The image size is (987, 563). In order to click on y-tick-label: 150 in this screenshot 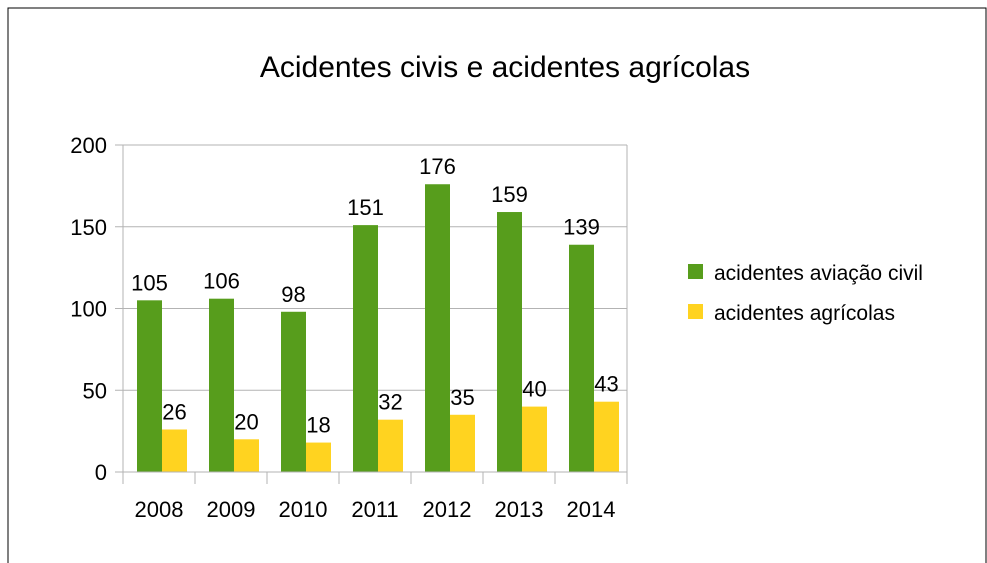, I will do `click(88, 227)`.